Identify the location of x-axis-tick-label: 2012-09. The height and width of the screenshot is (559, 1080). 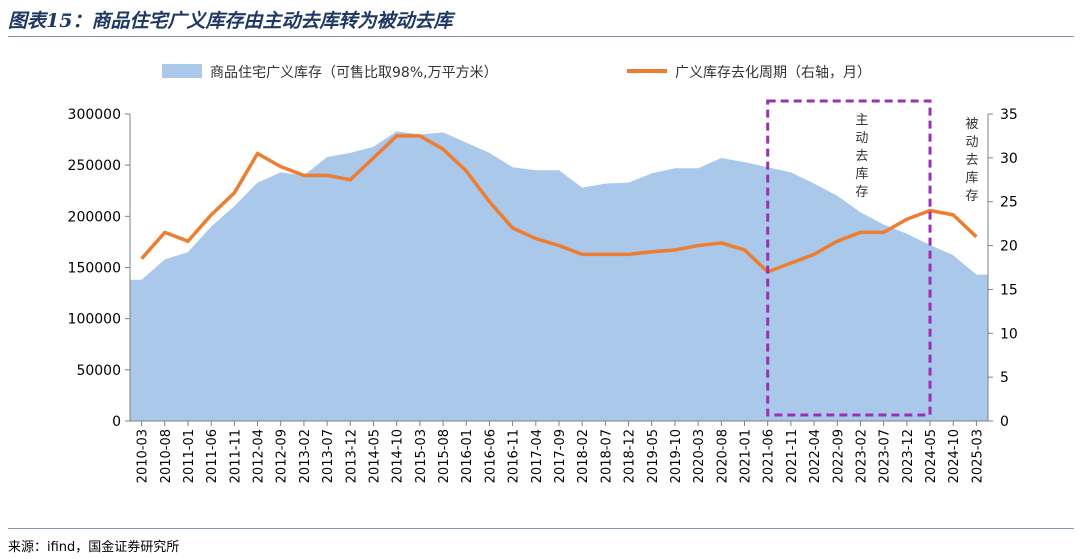
(282, 456).